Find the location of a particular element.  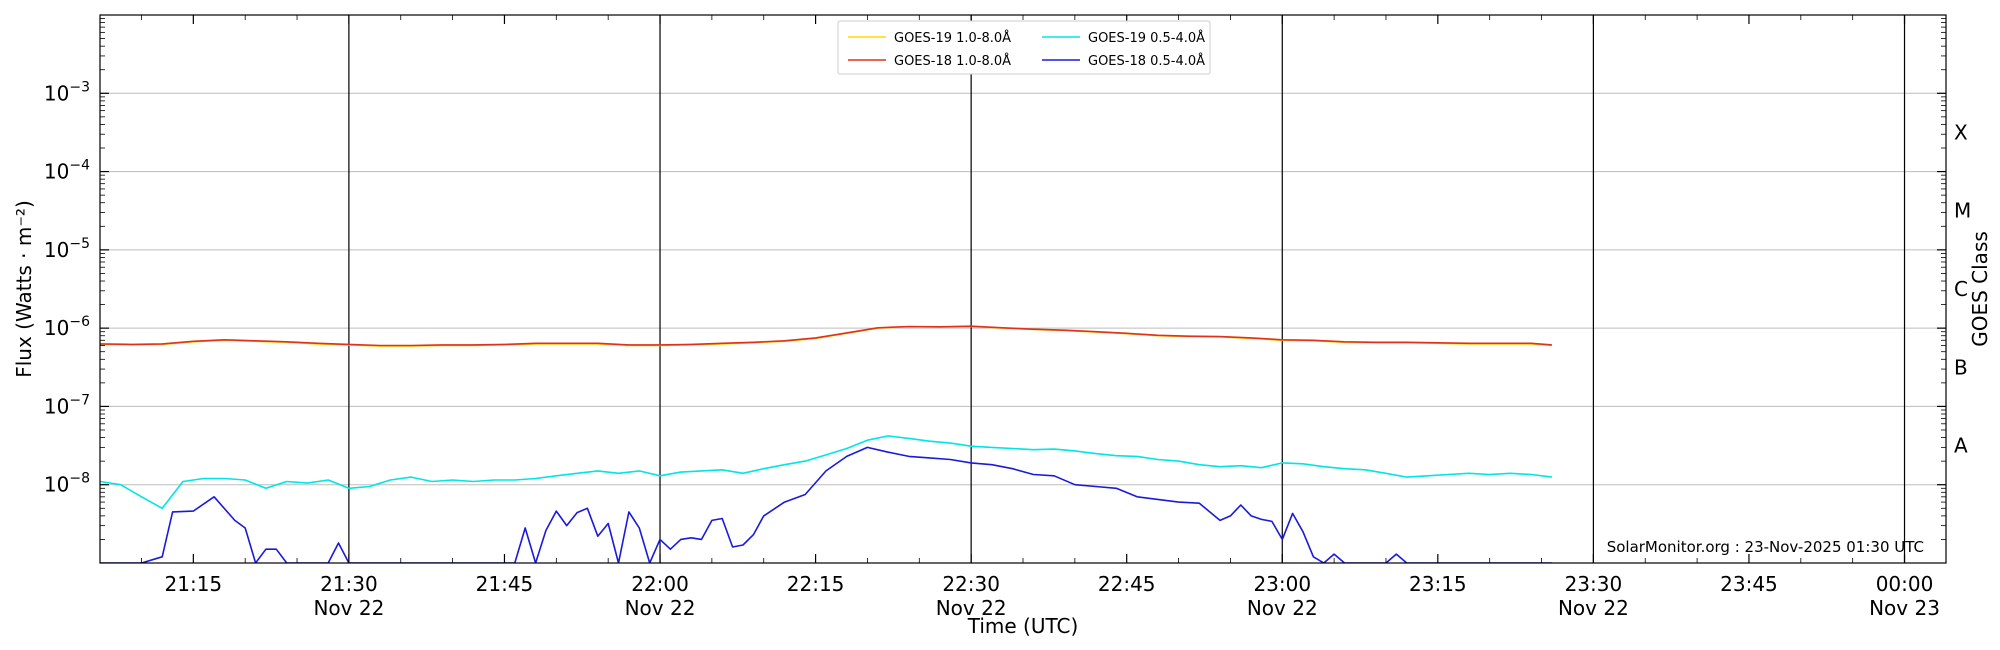

goes-class-label: B is located at coordinates (1961, 367).